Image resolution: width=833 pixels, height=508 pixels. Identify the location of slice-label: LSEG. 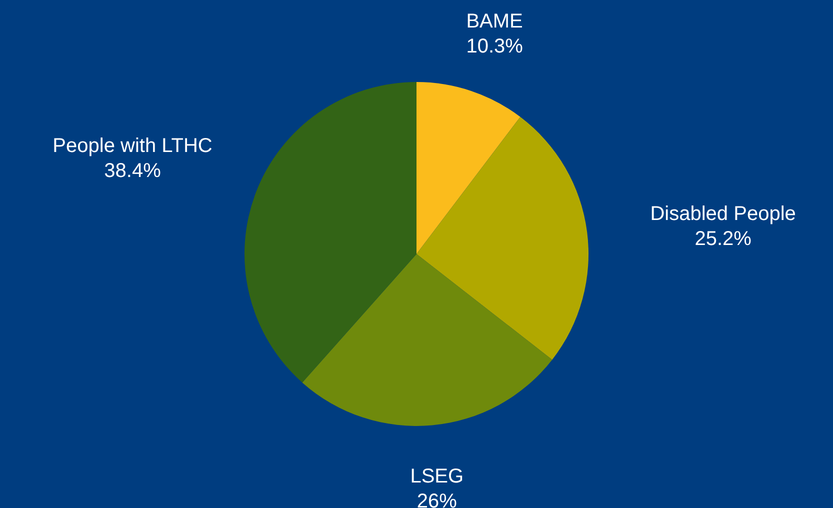
(437, 477).